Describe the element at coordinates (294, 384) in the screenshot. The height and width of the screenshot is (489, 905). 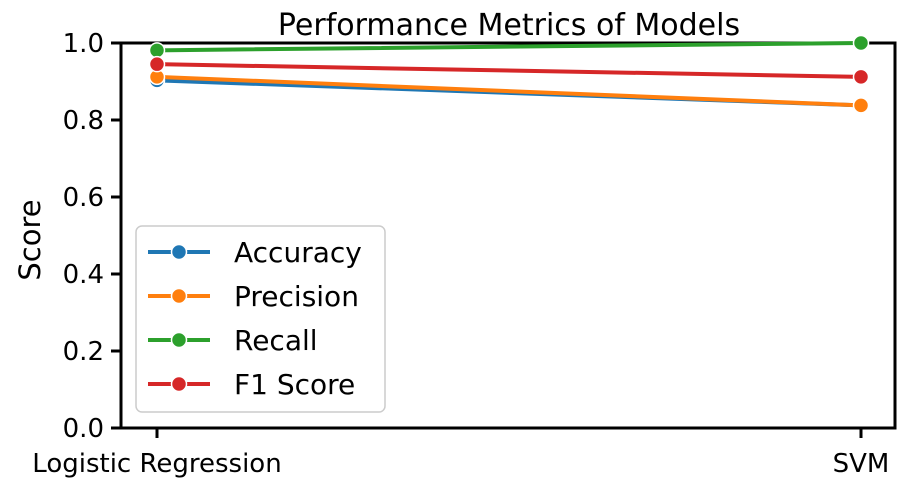
I see `legend-label: F1 Score` at that location.